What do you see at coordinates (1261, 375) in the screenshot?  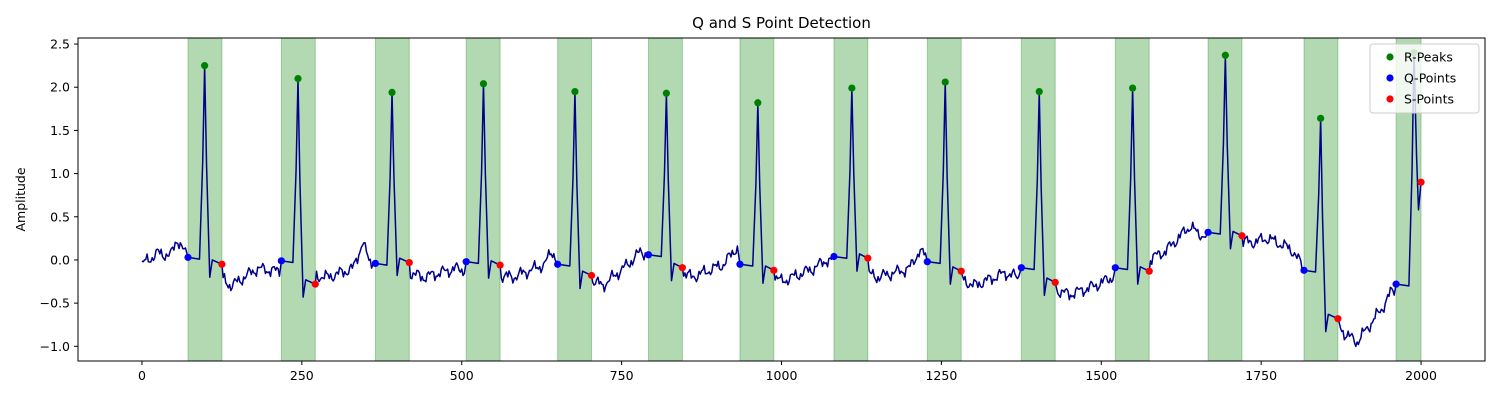 I see `x-tick-label: 1750` at bounding box center [1261, 375].